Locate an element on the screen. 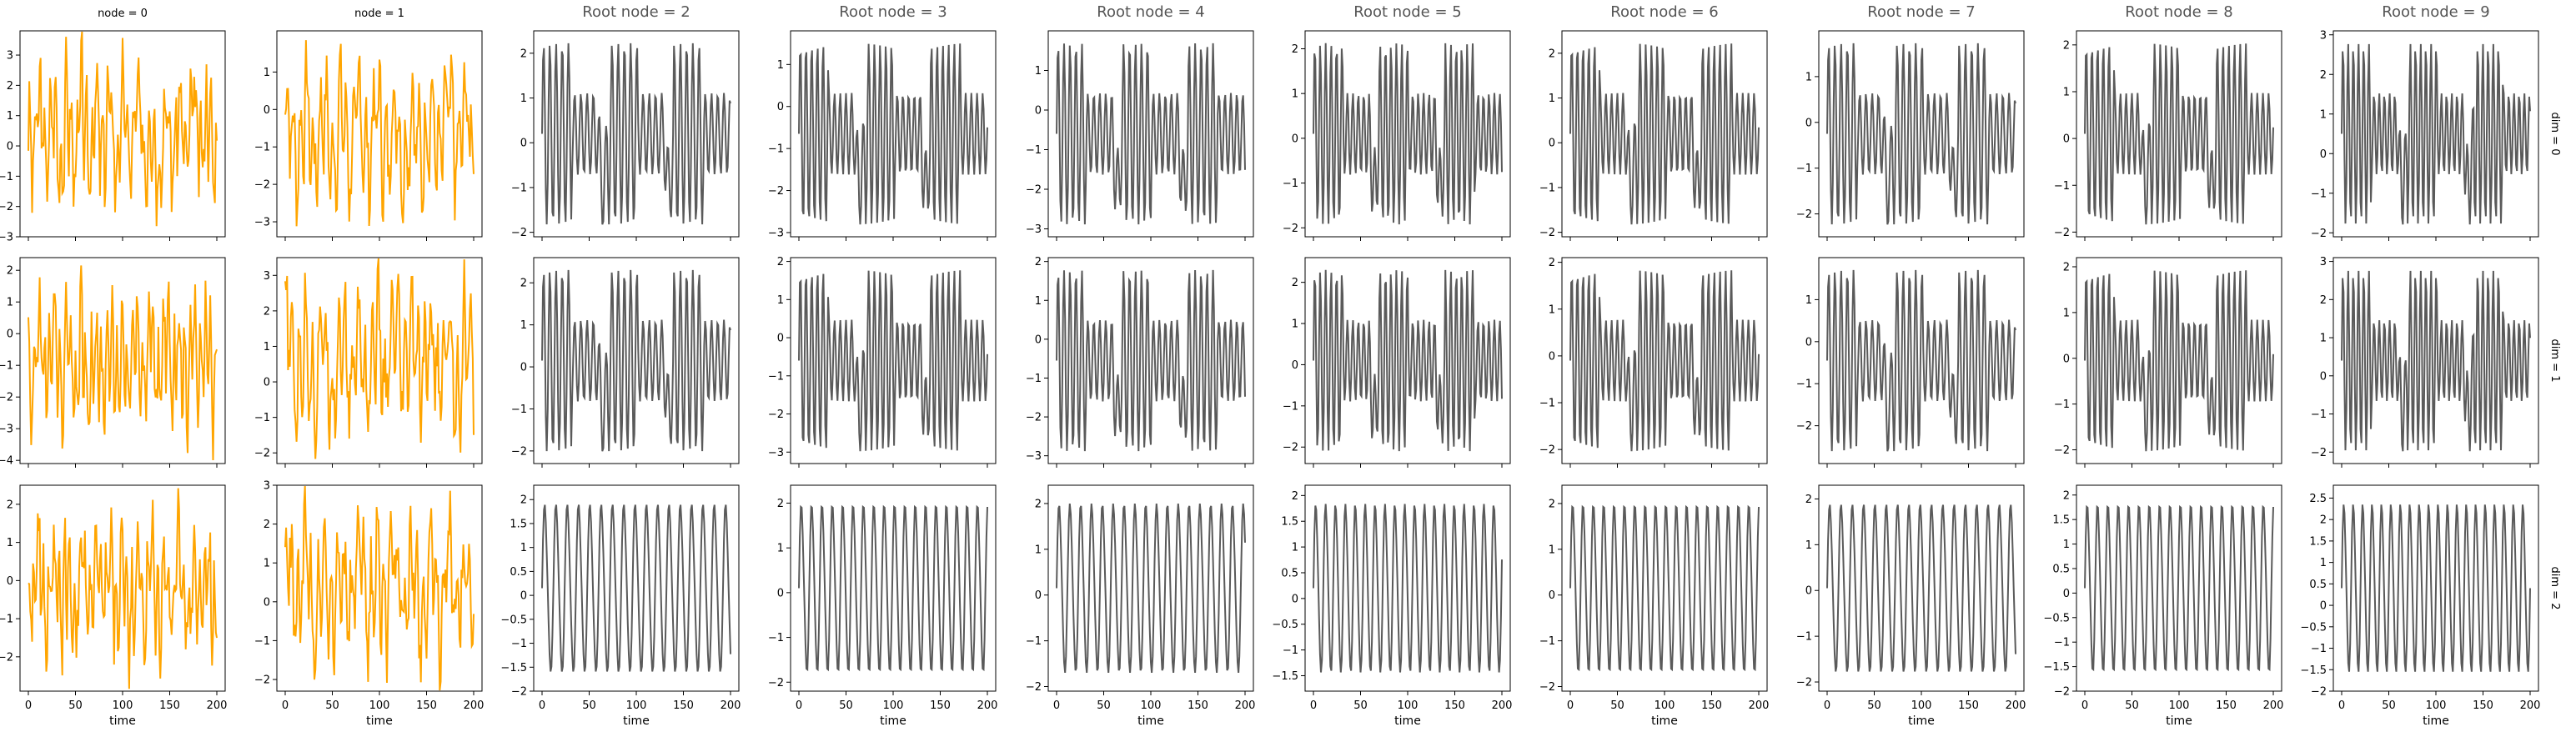 The image size is (2576, 742). subplot: −2 −1 0 1 2 3 dim = 0 is located at coordinates (2436, 135).